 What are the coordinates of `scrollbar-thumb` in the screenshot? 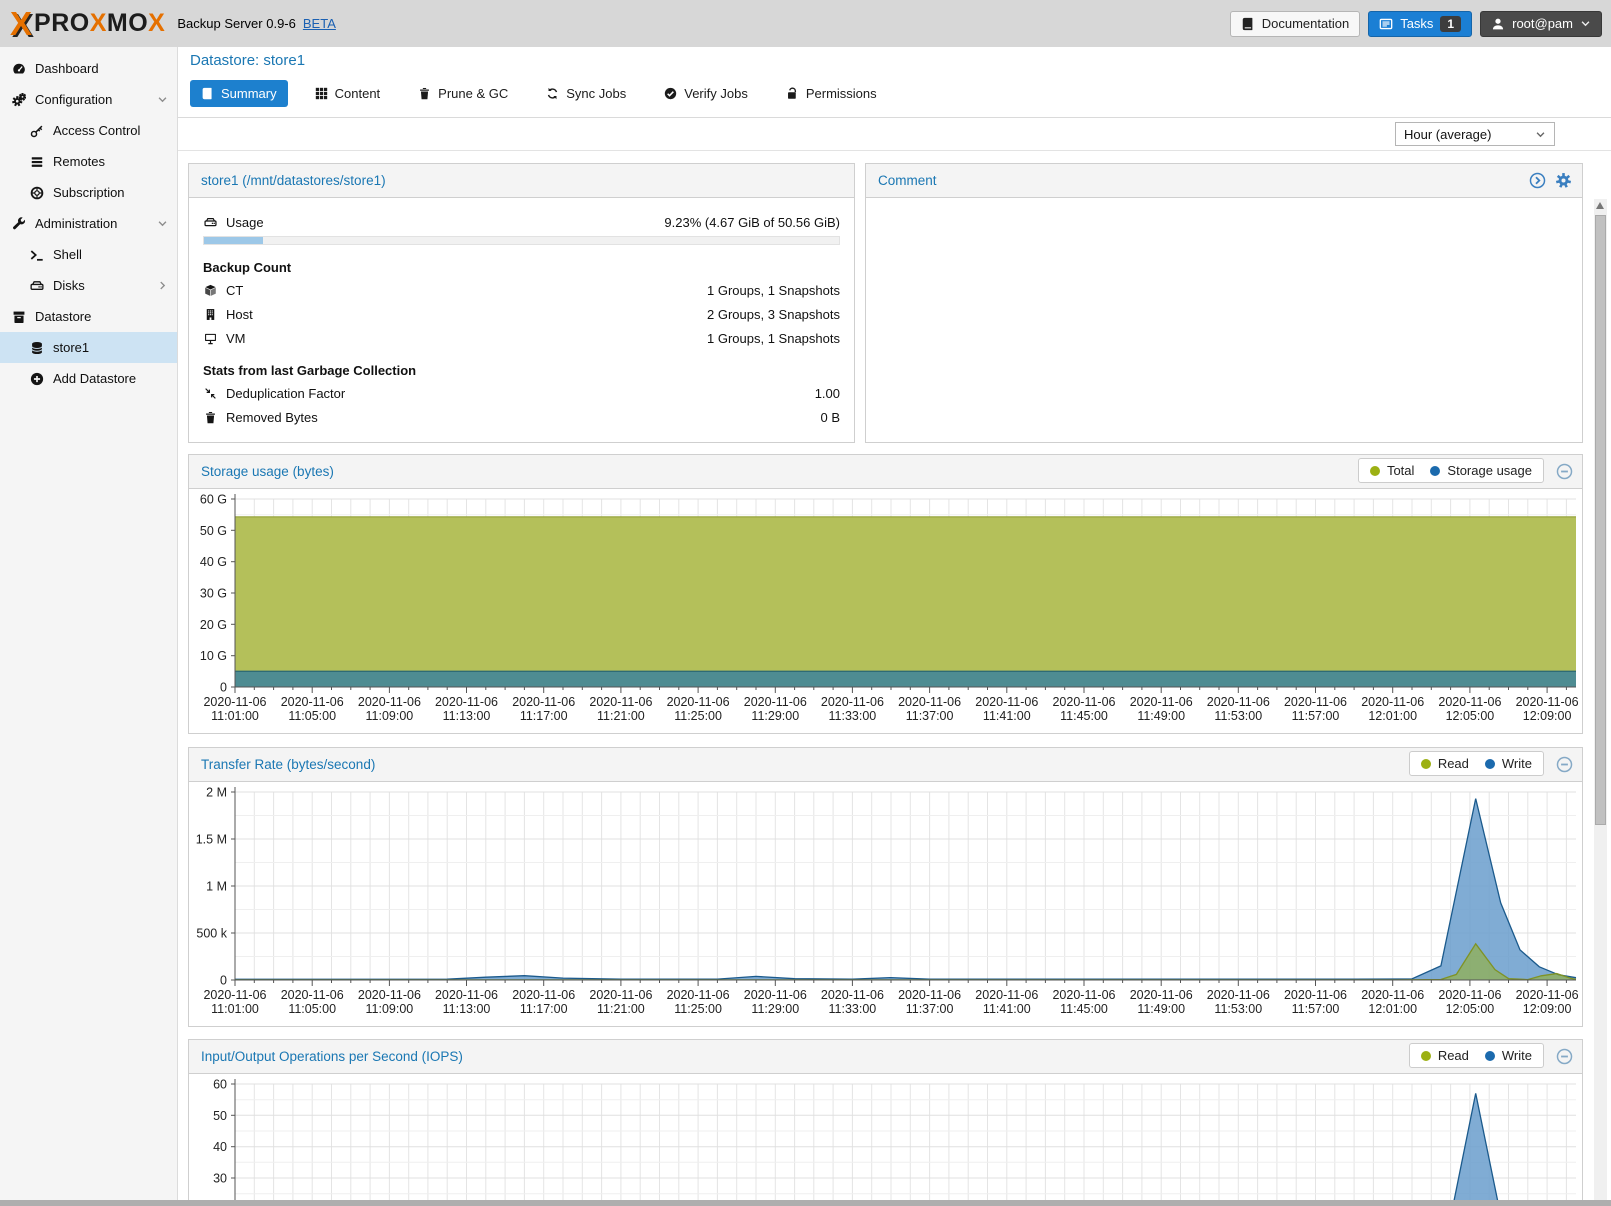 It's located at (1600, 520).